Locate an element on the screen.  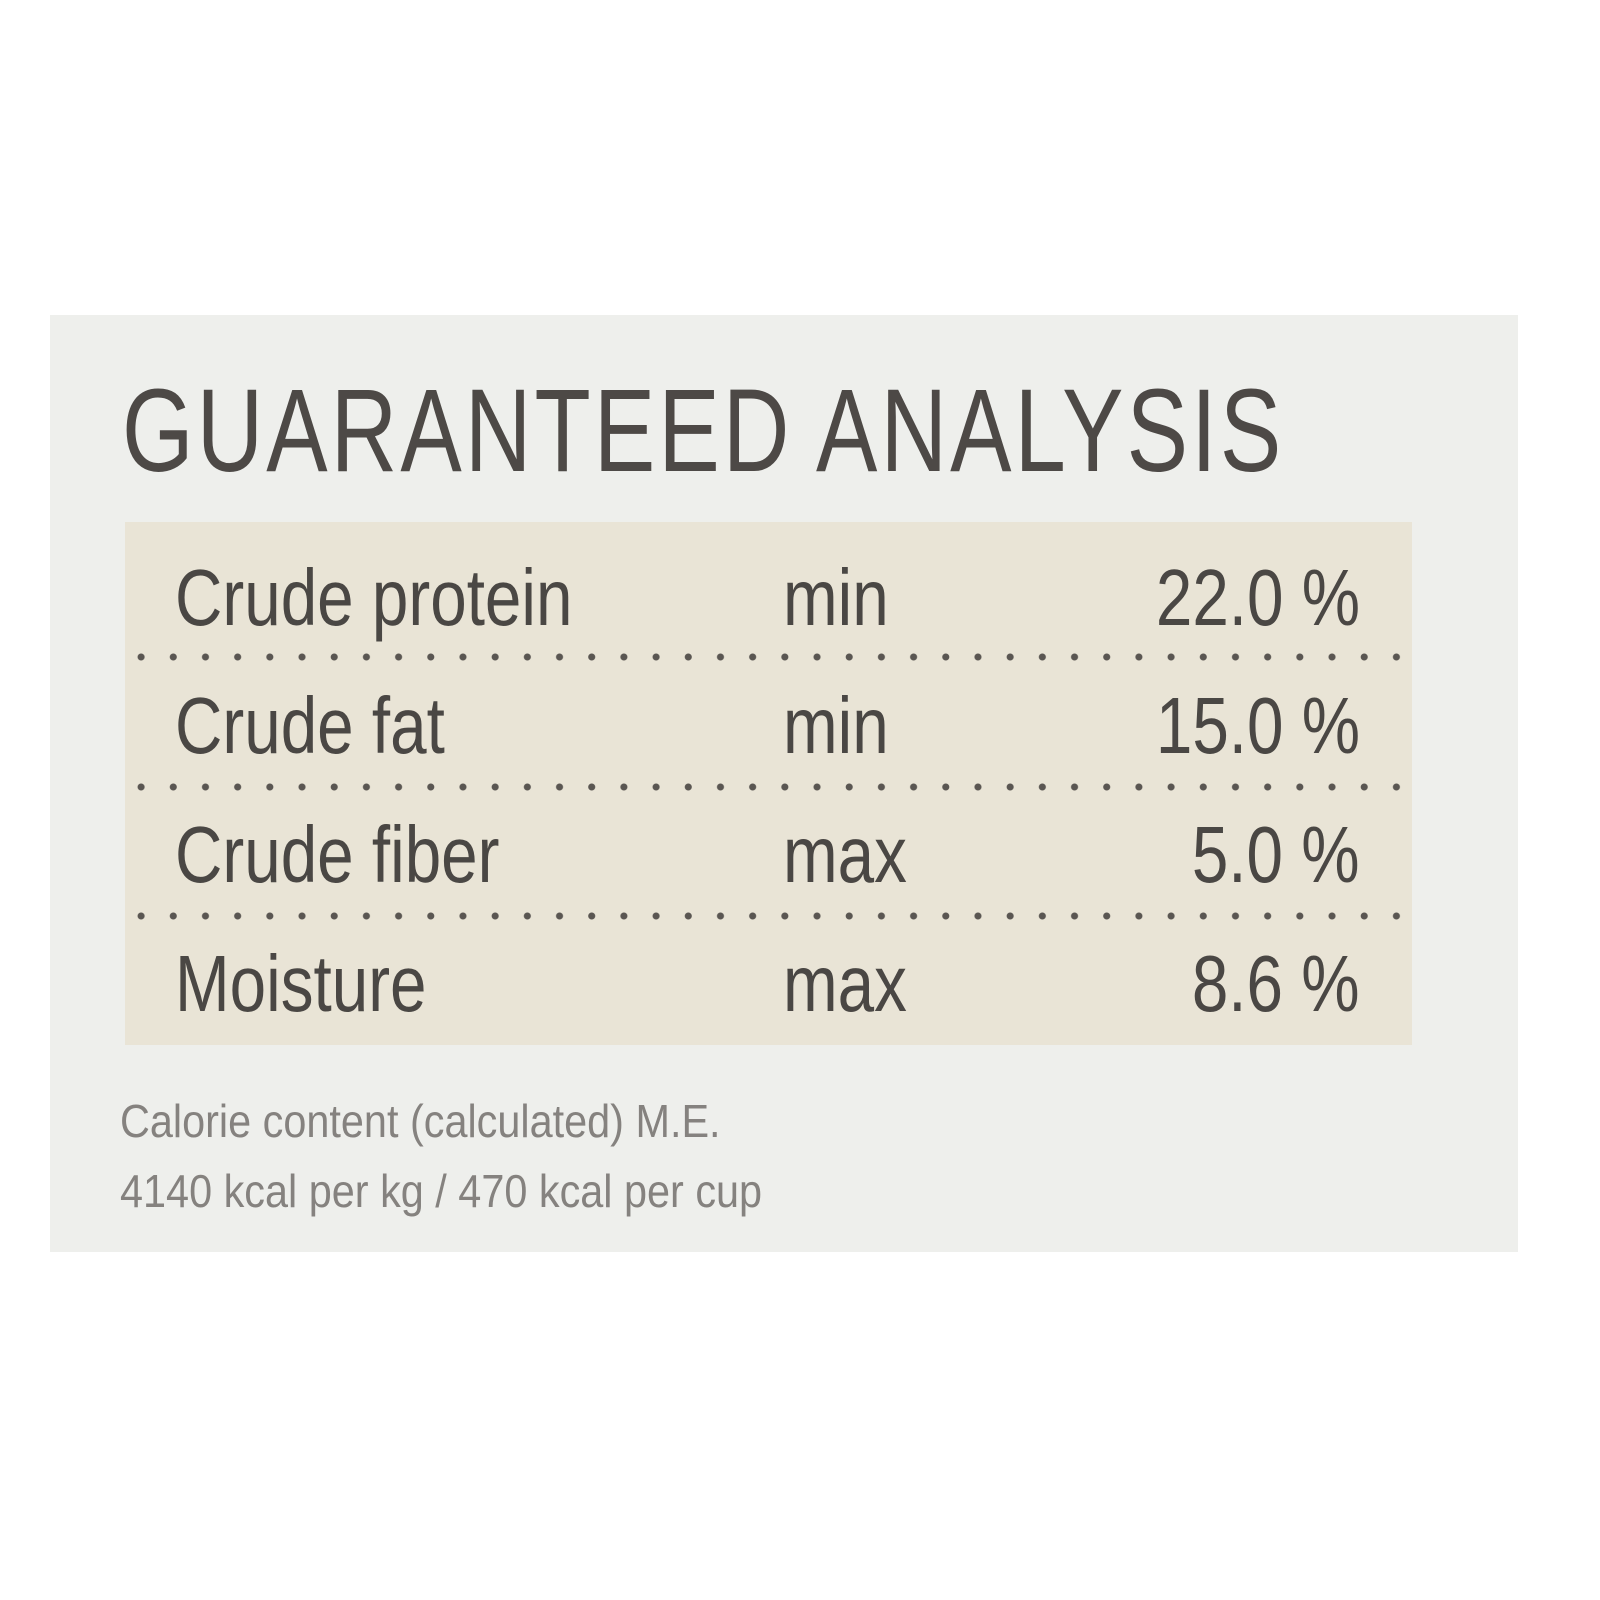
table-row: Crude fat min 15.0 % is located at coordinates (768, 726).